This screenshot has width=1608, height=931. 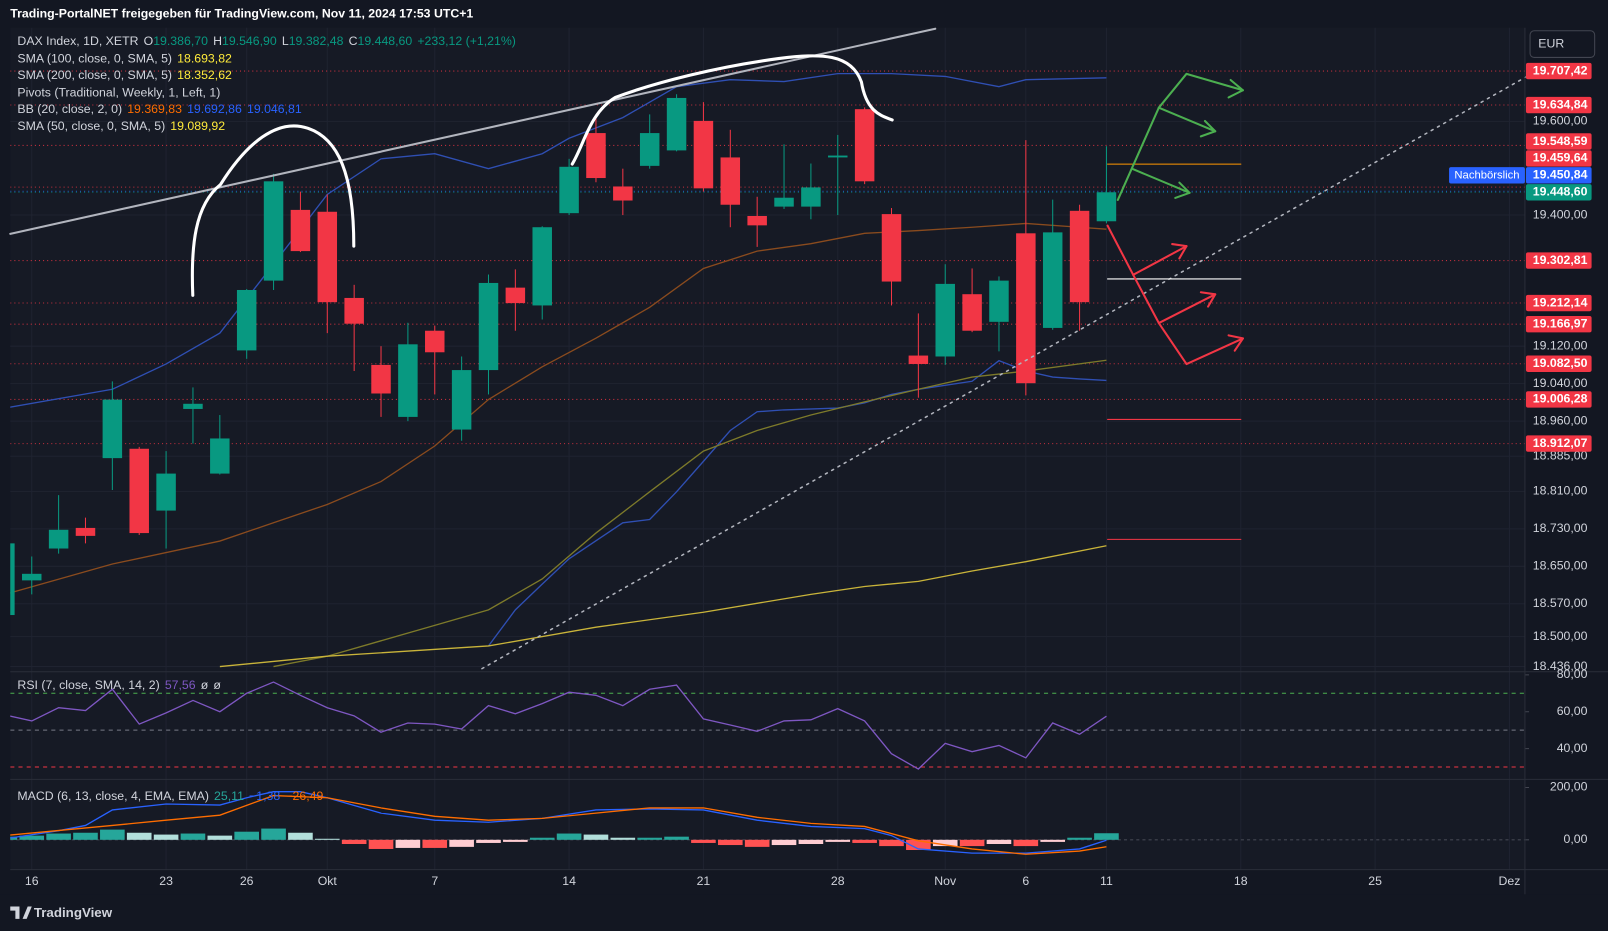 I want to click on y-tick-label: 18.730,00, so click(x=1560, y=528).